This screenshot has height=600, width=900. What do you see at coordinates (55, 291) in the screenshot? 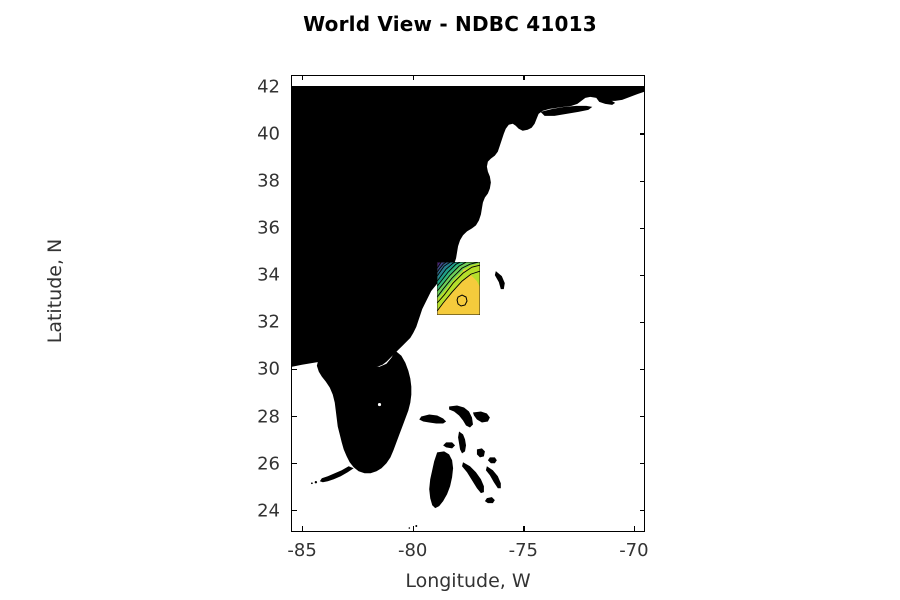
I see `y-axis-label: Latitude, N` at bounding box center [55, 291].